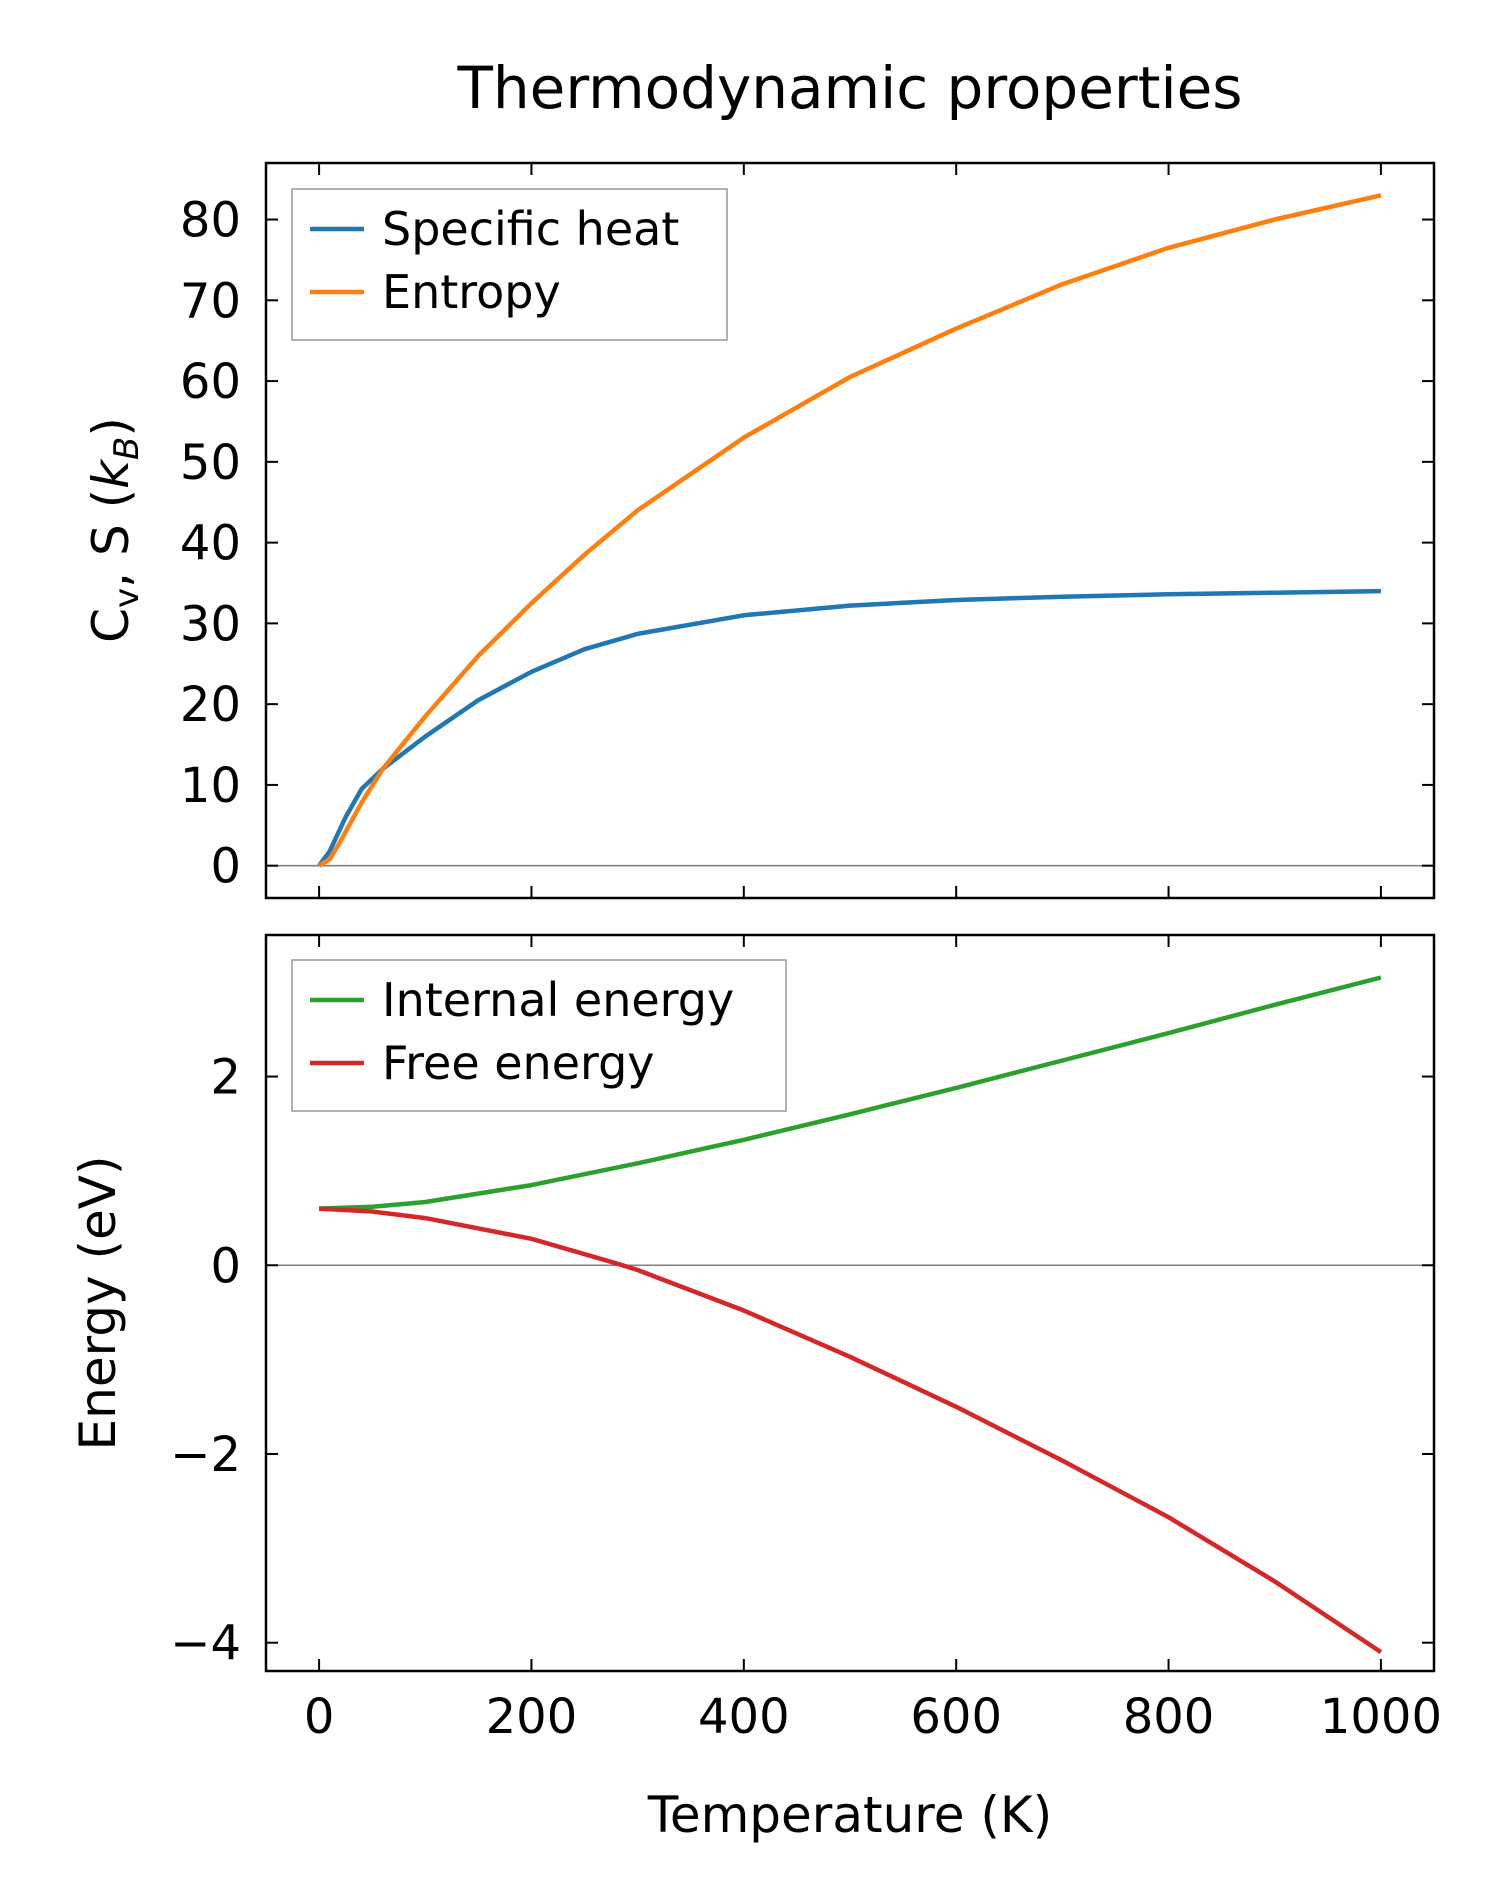  Describe the element at coordinates (558, 1000) in the screenshot. I see `legend-label: Internal energy` at that location.